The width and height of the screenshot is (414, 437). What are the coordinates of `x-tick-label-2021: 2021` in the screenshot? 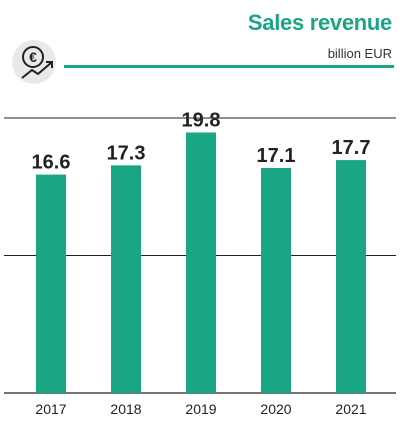 It's located at (350, 409).